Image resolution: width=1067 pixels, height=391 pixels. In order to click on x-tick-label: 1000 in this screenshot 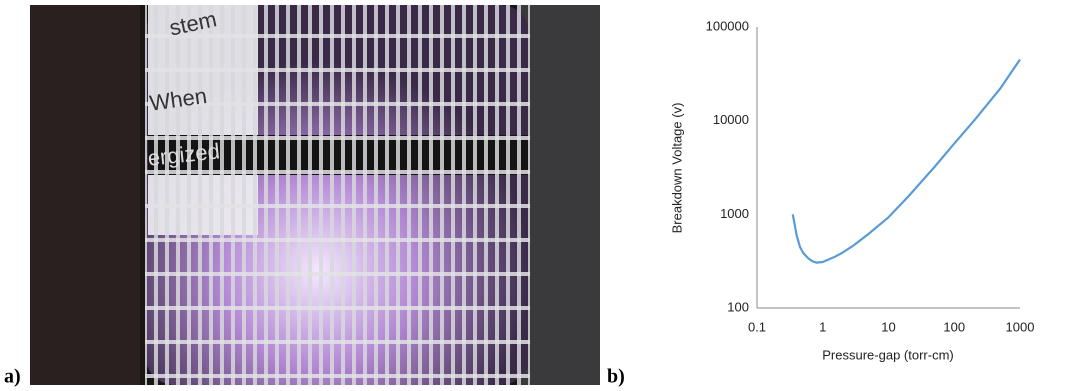, I will do `click(1020, 326)`.